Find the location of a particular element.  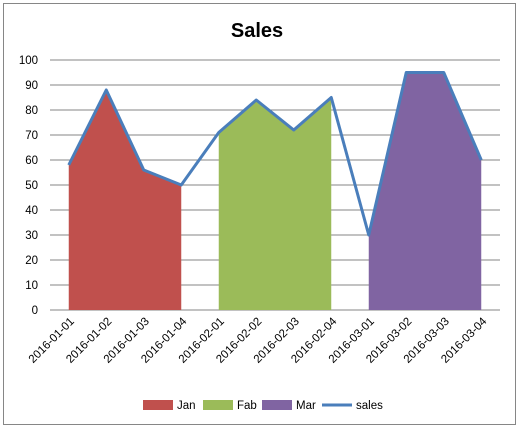

y-tick-label: 40 is located at coordinates (31, 211).